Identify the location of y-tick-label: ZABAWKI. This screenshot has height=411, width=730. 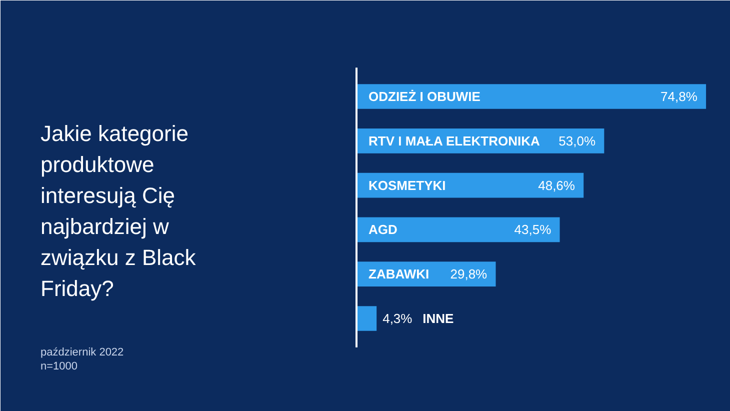
(399, 274).